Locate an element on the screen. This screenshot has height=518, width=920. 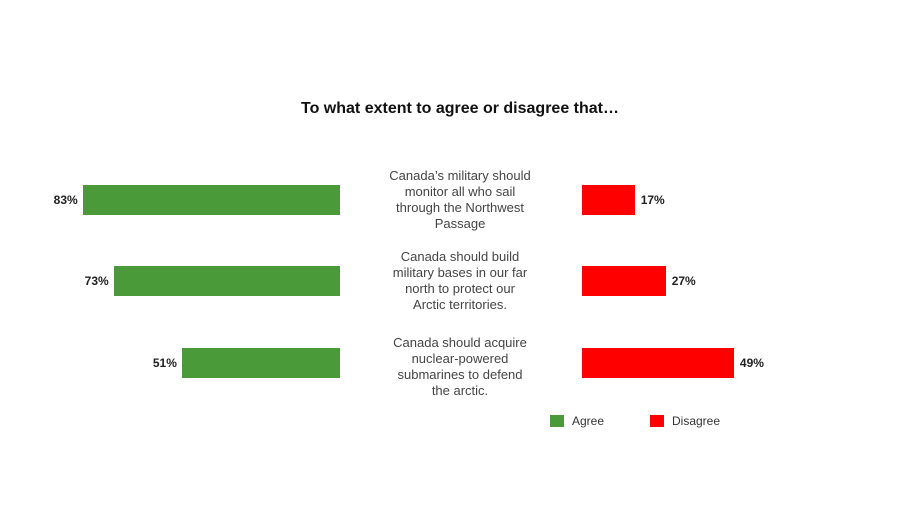
category-label-line: nuclear-powered is located at coordinates (460, 358).